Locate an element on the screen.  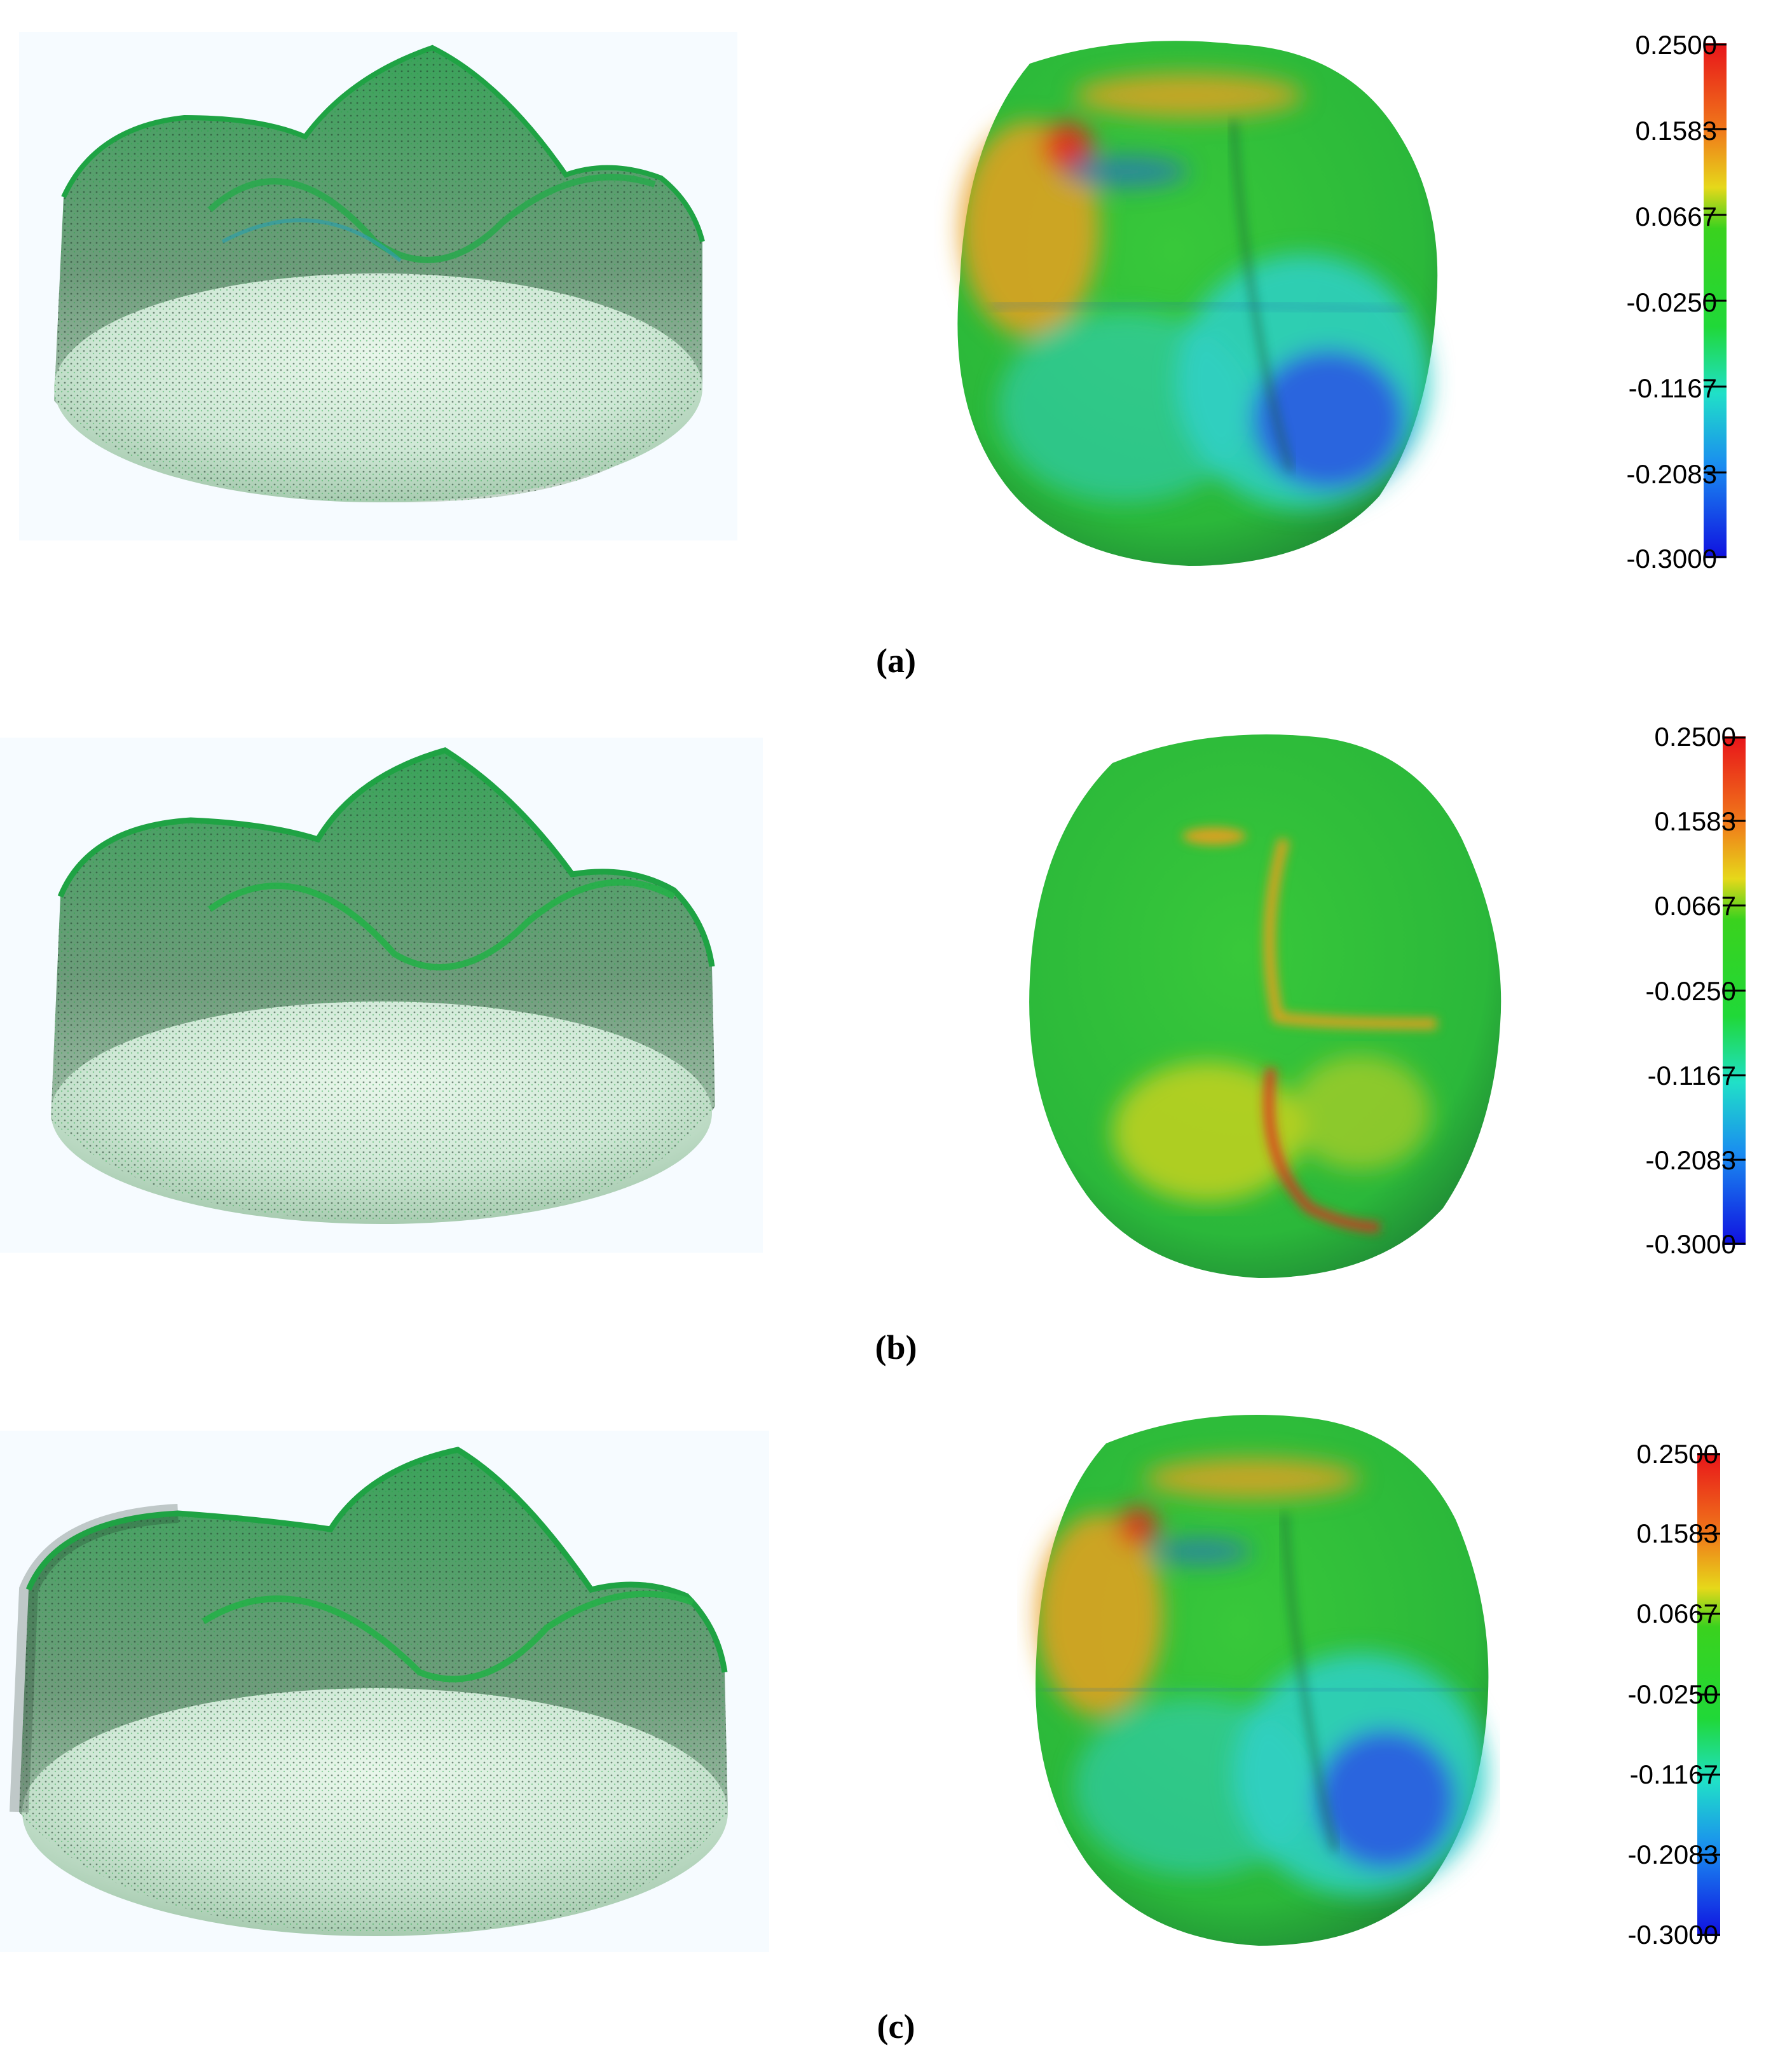
panel-caption: (c) is located at coordinates (896, 2026).